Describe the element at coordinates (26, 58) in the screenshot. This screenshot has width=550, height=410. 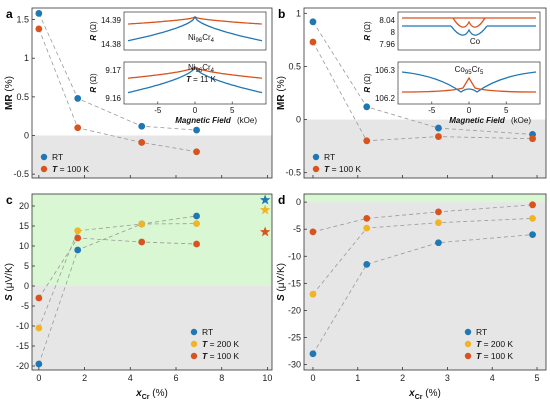
I see `y-tick-label: 1` at that location.